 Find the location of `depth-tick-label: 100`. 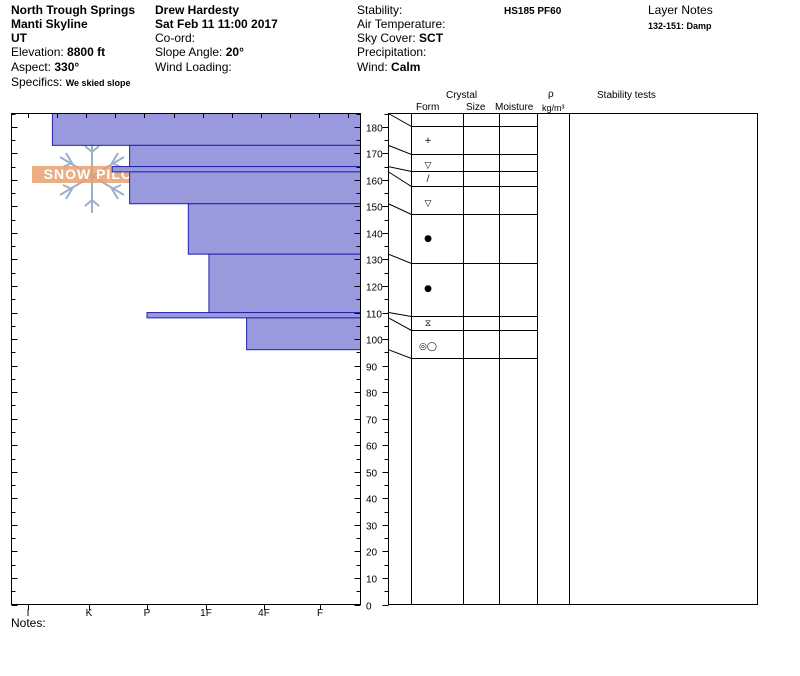

depth-tick-label: 100 is located at coordinates (374, 341).